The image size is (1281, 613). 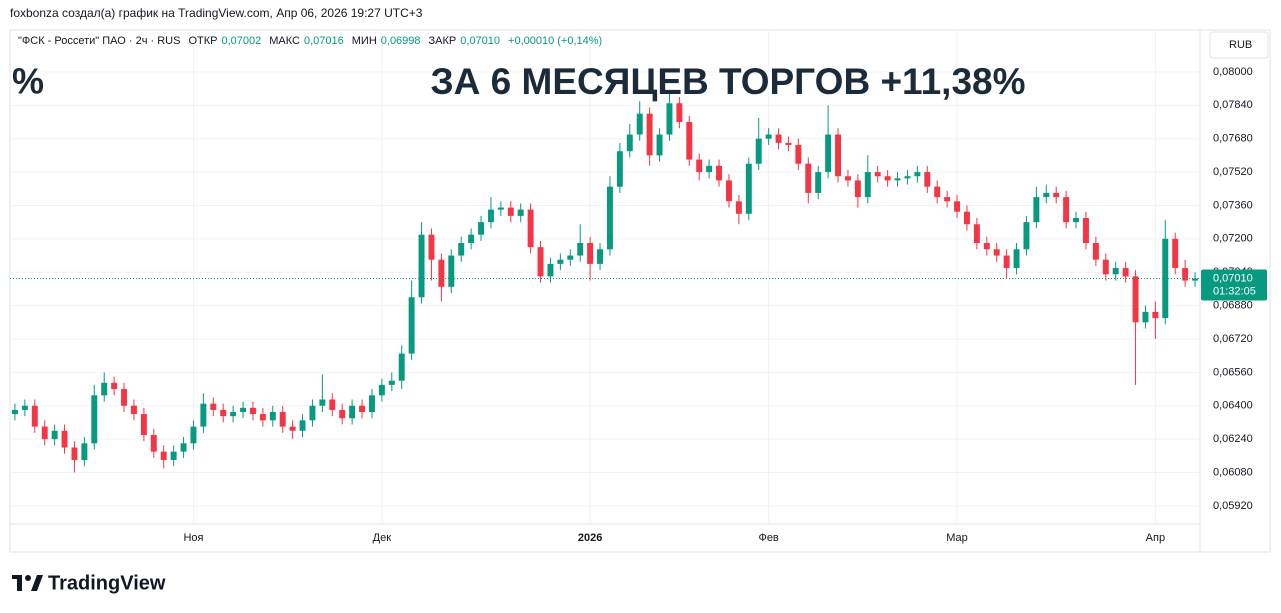 What do you see at coordinates (1233, 139) in the screenshot?
I see `y-tick-label: 0,07680` at bounding box center [1233, 139].